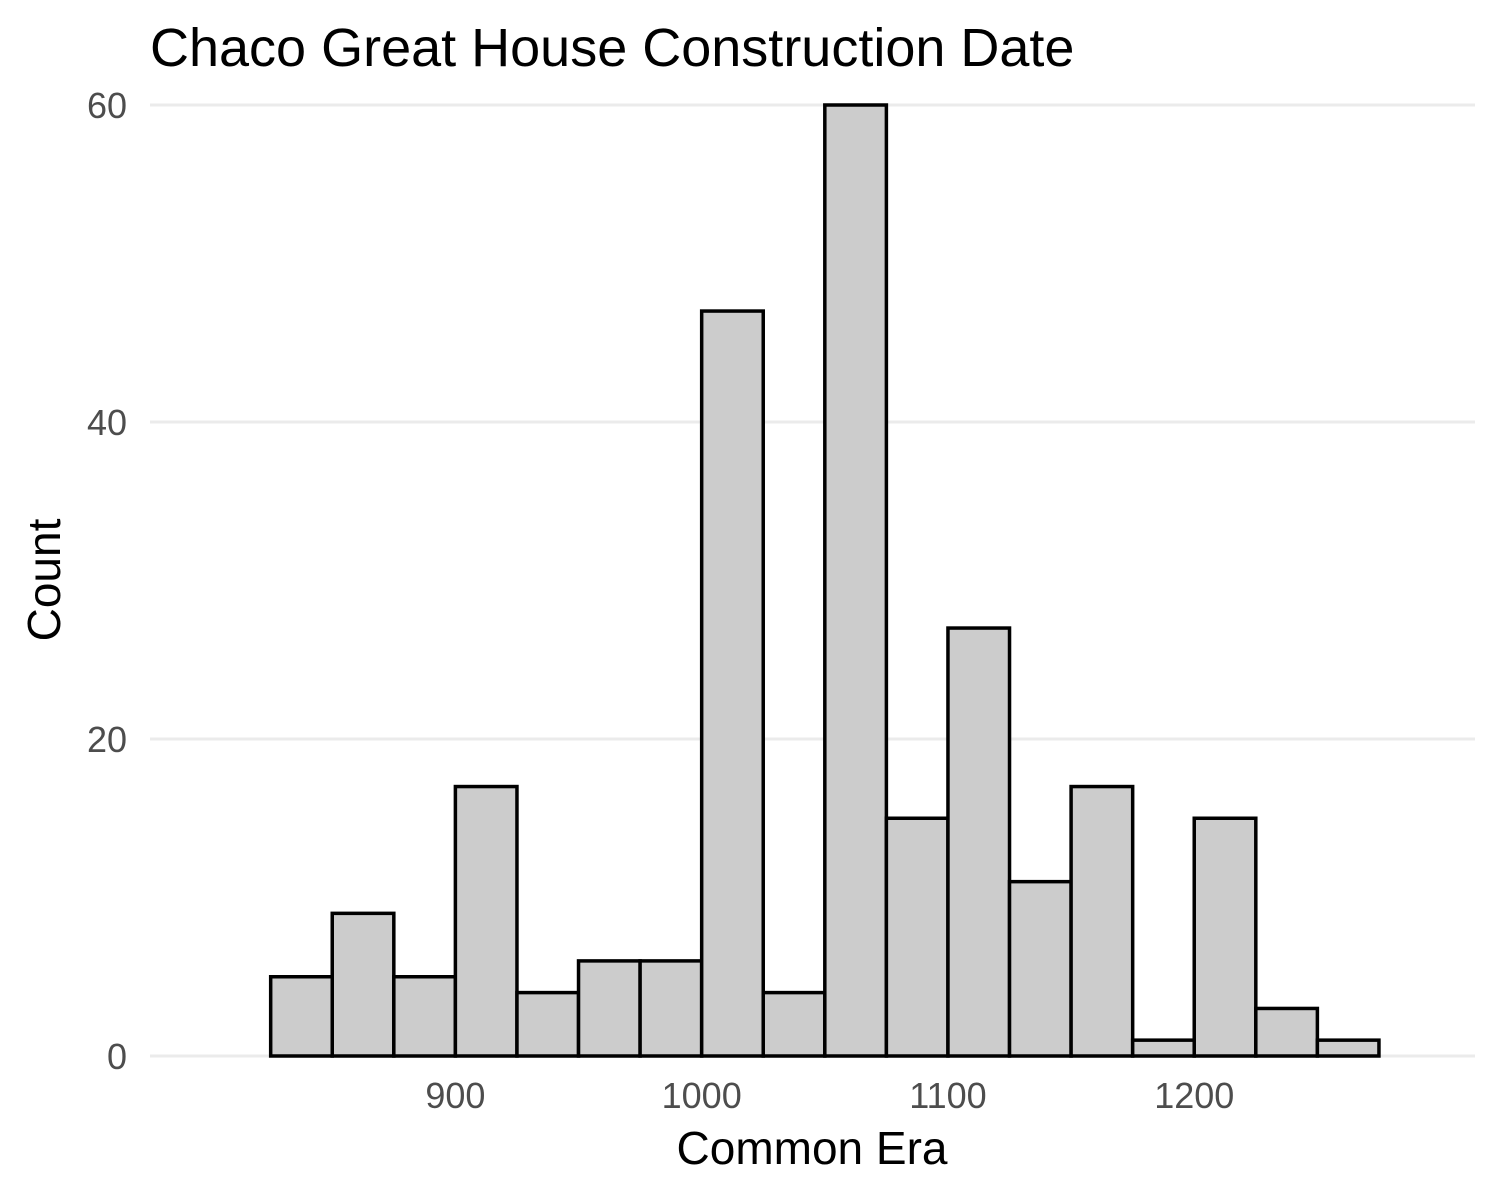 The height and width of the screenshot is (1200, 1500). What do you see at coordinates (455, 1095) in the screenshot?
I see `x-tick-label: 900` at bounding box center [455, 1095].